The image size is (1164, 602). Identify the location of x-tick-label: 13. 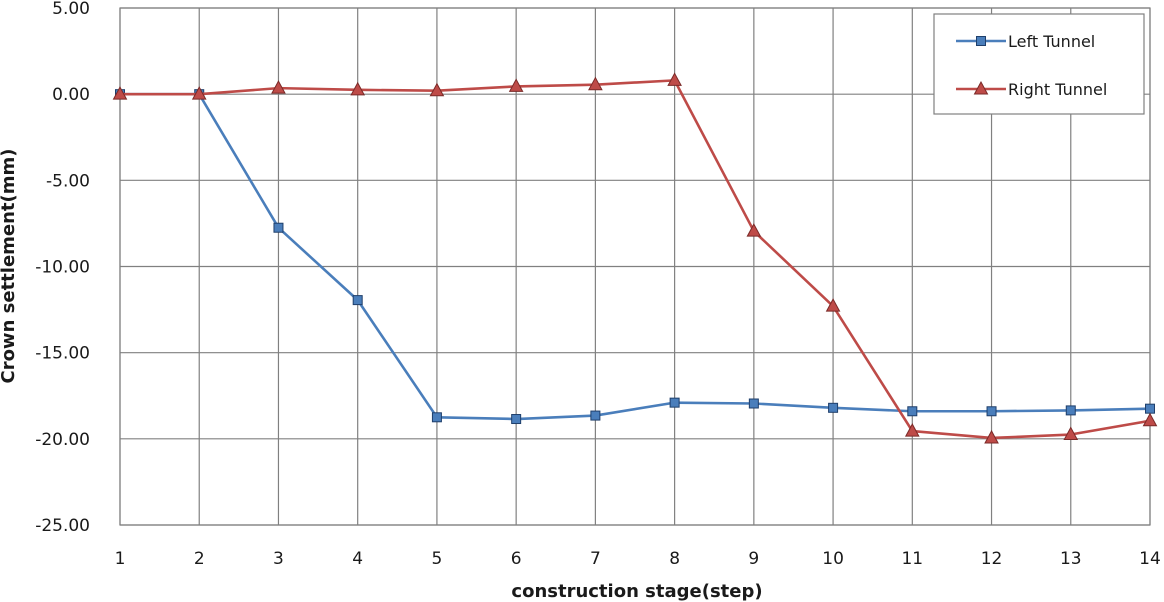
(1071, 559).